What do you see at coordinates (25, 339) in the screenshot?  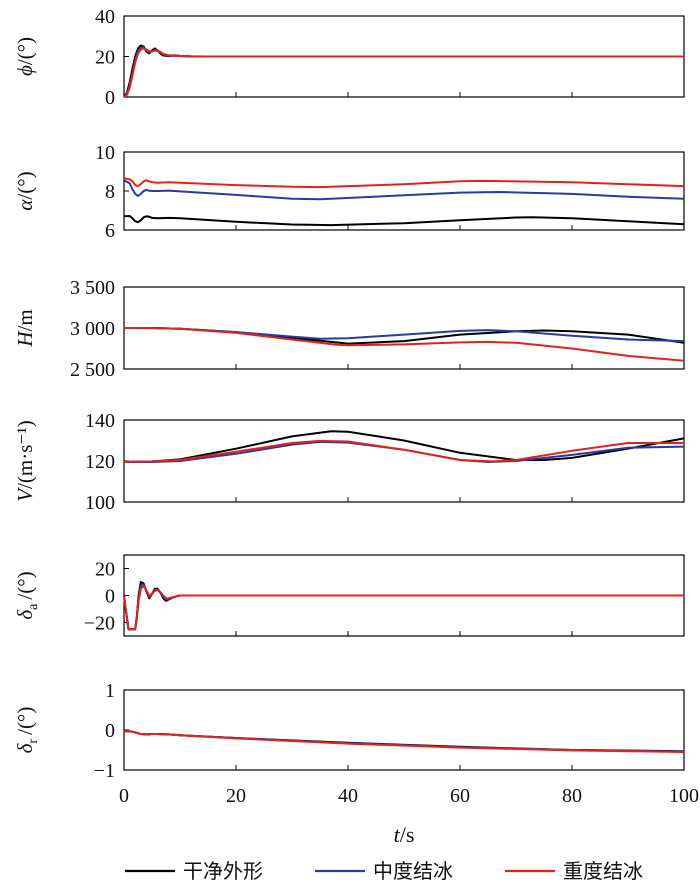 I see `y-axis-symbol: H` at bounding box center [25, 339].